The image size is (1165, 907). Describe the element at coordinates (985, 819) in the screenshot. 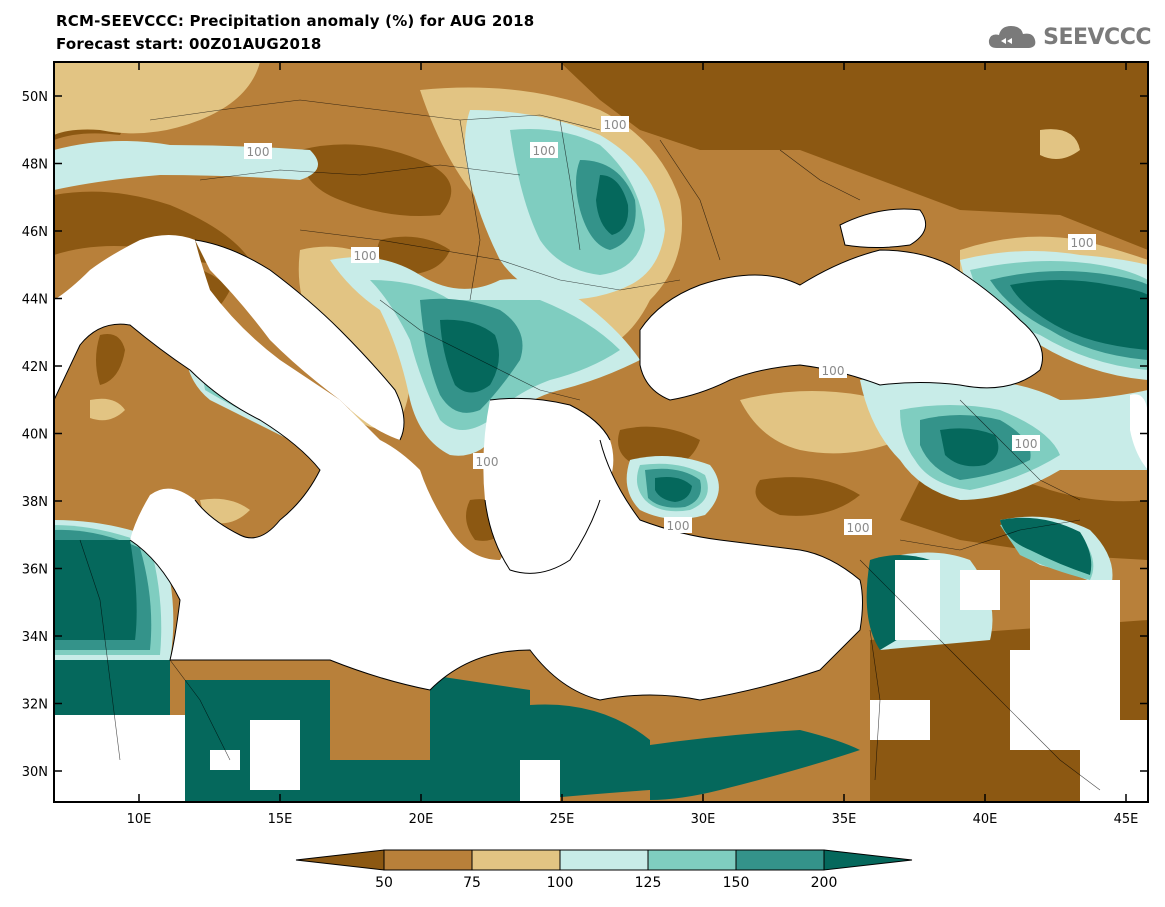

I see `lon-label: 40E` at that location.